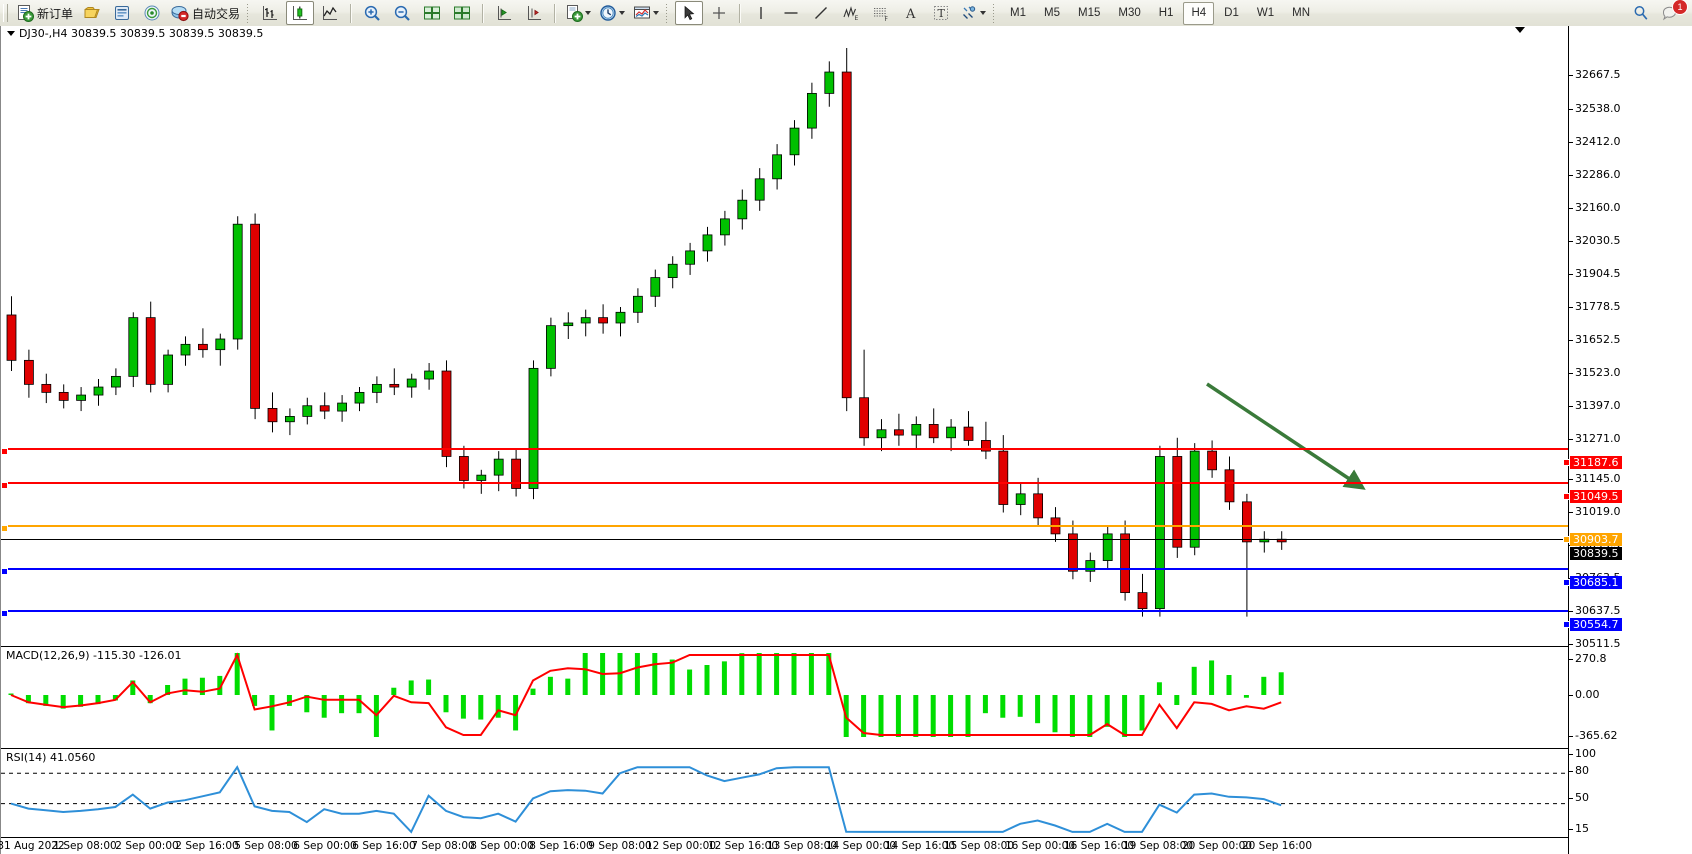  I want to click on zoom-in-icon, so click(372, 13).